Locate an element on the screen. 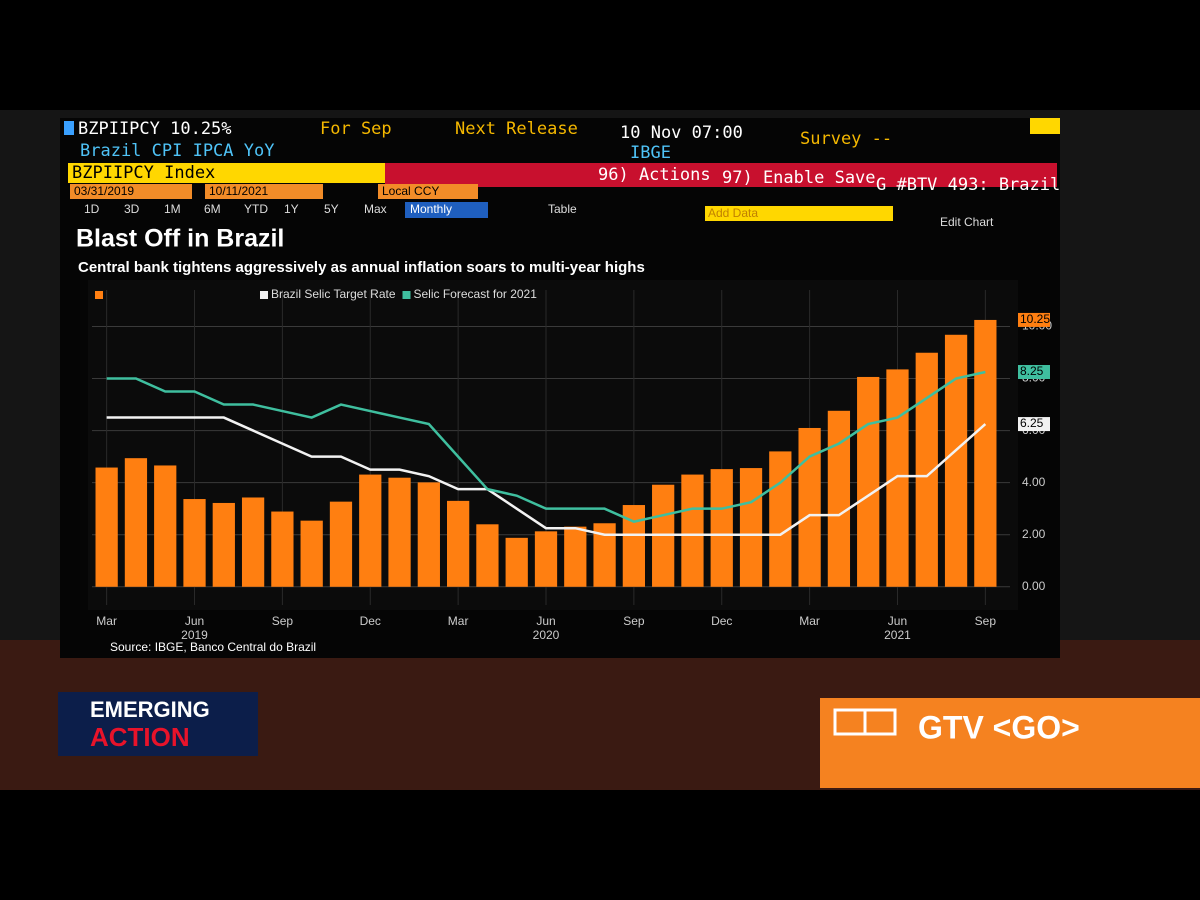  last-value: 6.25 is located at coordinates (1032, 423).